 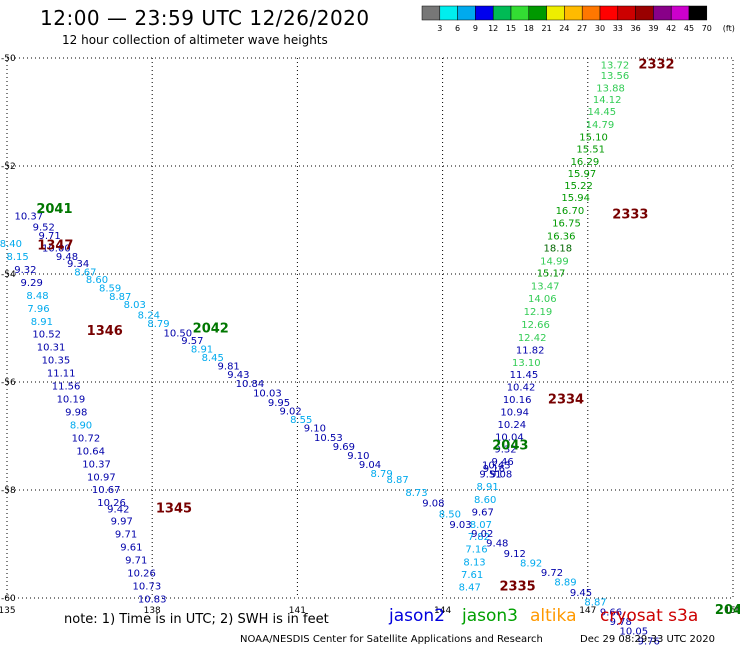 I want to click on data-label: 10.00, so click(x=56, y=248).